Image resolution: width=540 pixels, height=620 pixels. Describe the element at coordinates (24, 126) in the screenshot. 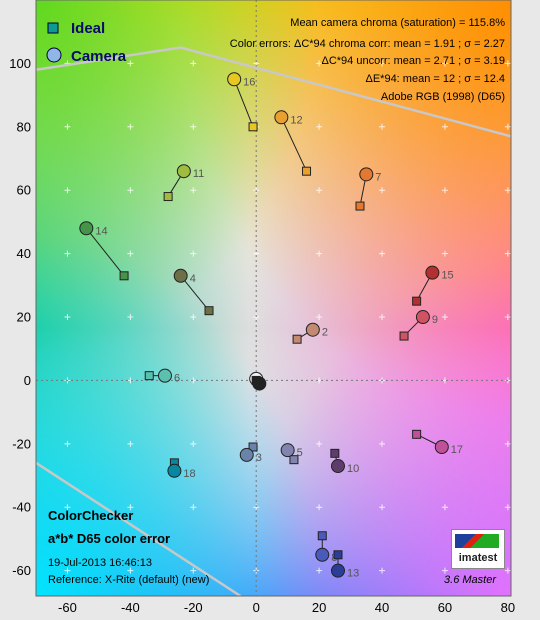

I see `y-tick-label: 80` at that location.